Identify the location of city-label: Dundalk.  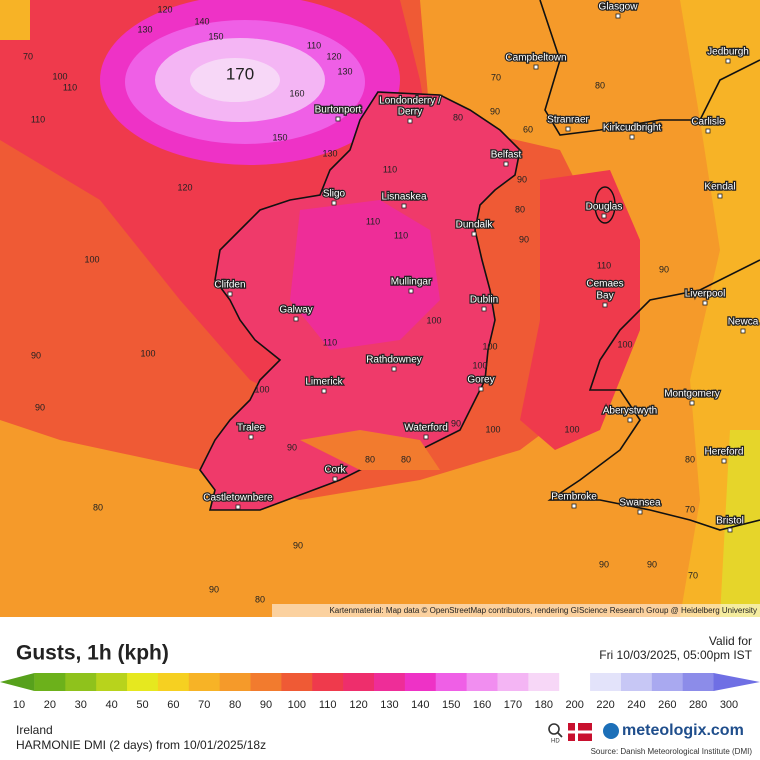
(475, 225).